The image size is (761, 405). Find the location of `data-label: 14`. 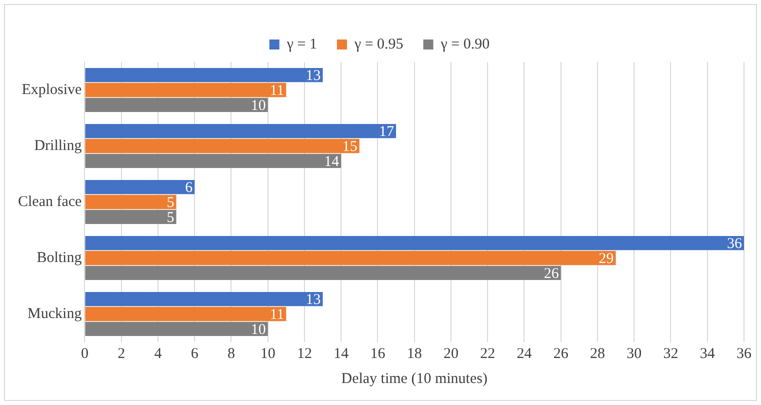

data-label: 14 is located at coordinates (332, 162).